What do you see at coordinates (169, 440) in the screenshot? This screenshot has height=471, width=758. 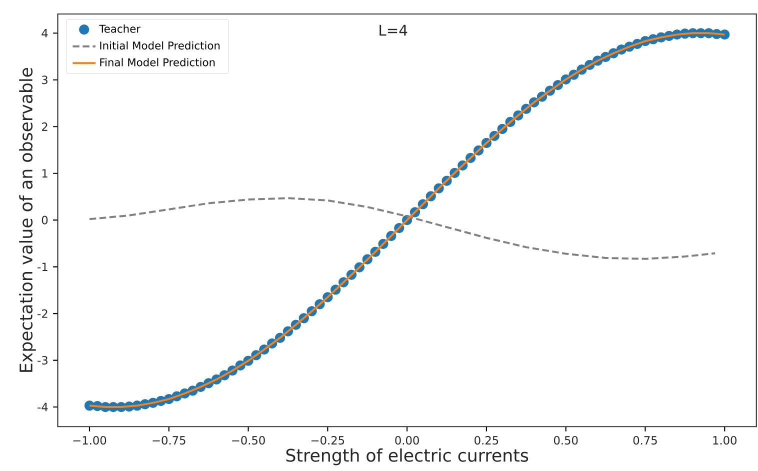 I see `x-tick-label: −0.75` at bounding box center [169, 440].